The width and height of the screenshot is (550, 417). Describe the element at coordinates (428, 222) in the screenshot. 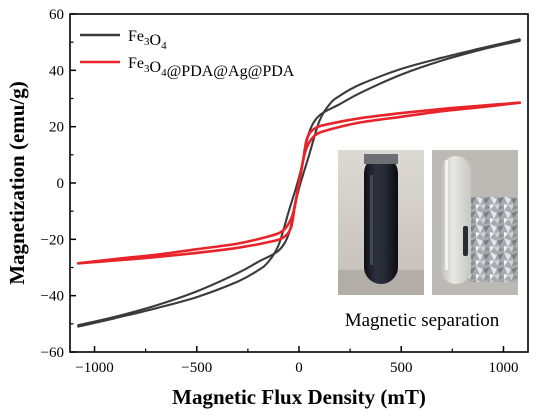

I see `inset-photo` at that location.